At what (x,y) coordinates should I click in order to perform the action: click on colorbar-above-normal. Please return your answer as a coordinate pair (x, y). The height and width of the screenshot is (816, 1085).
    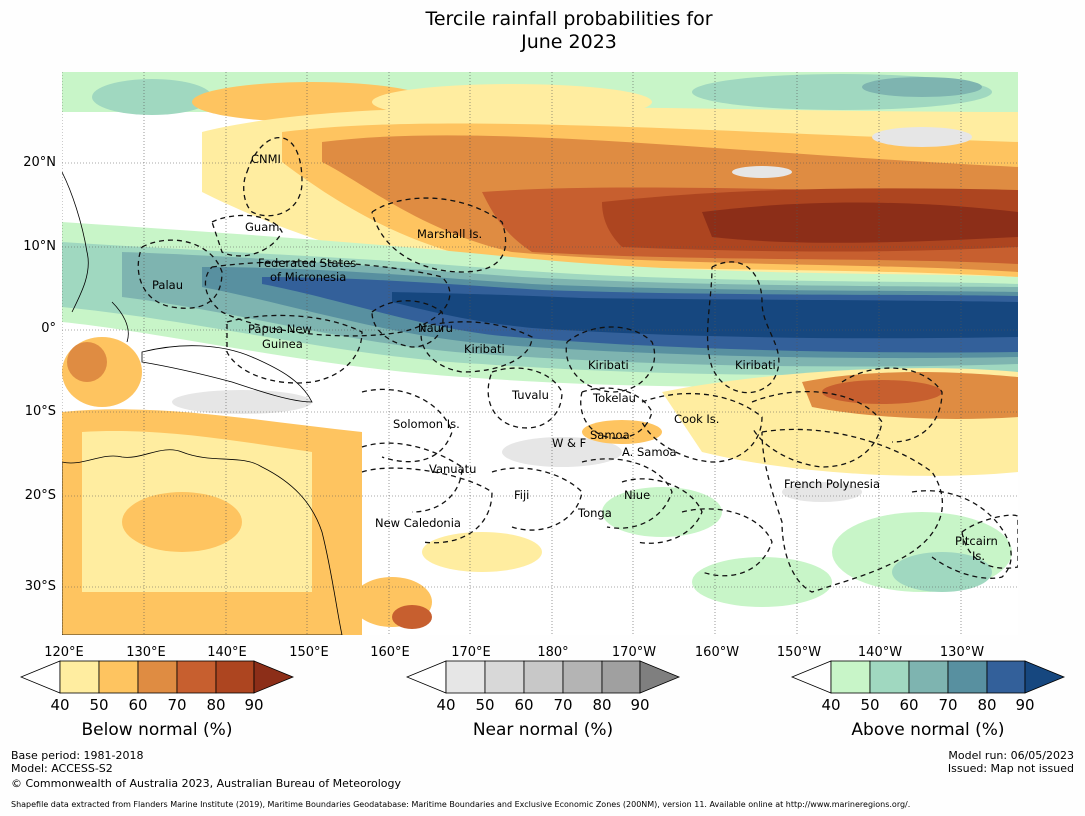
    Looking at the image, I should click on (928, 677).